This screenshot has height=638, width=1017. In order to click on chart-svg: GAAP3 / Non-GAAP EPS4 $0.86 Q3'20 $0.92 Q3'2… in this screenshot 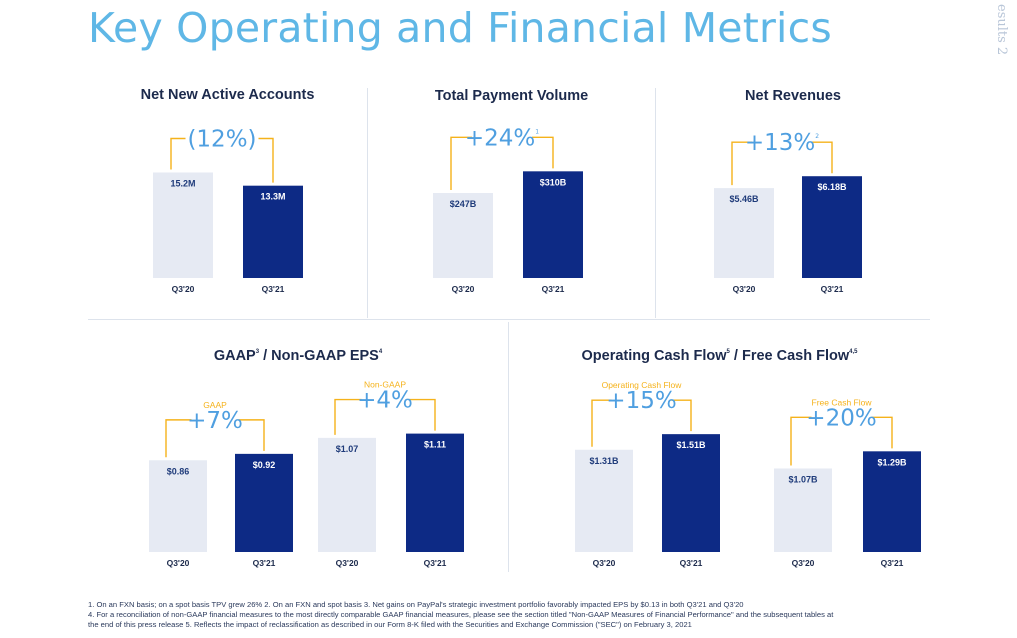, I will do `click(306, 458)`.